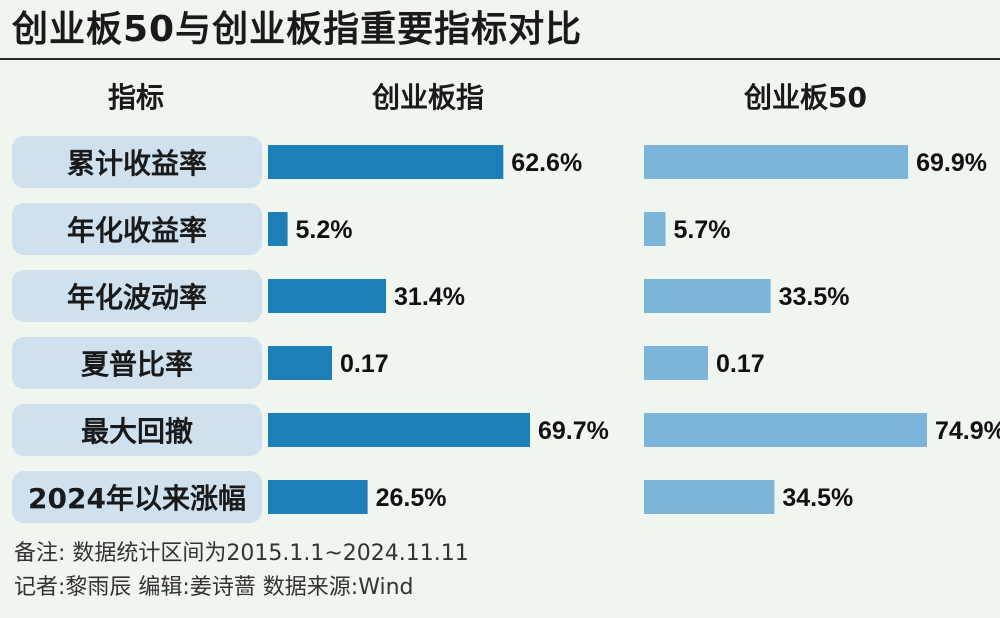  What do you see at coordinates (411, 498) in the screenshot?
I see `col1-value-label: 26.5%` at bounding box center [411, 498].